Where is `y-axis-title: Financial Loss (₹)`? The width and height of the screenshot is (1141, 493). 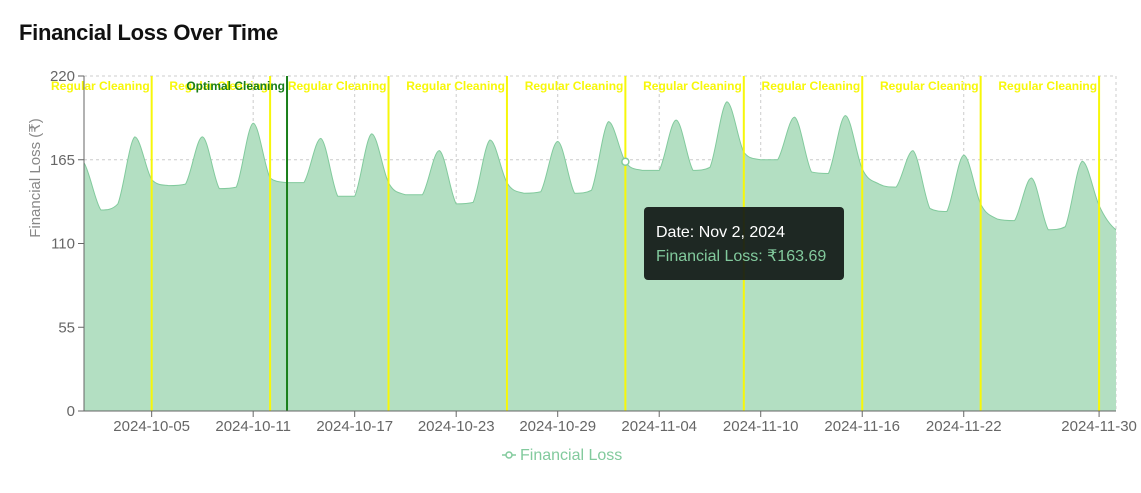 y-axis-title: Financial Loss (₹) is located at coordinates (35, 178).